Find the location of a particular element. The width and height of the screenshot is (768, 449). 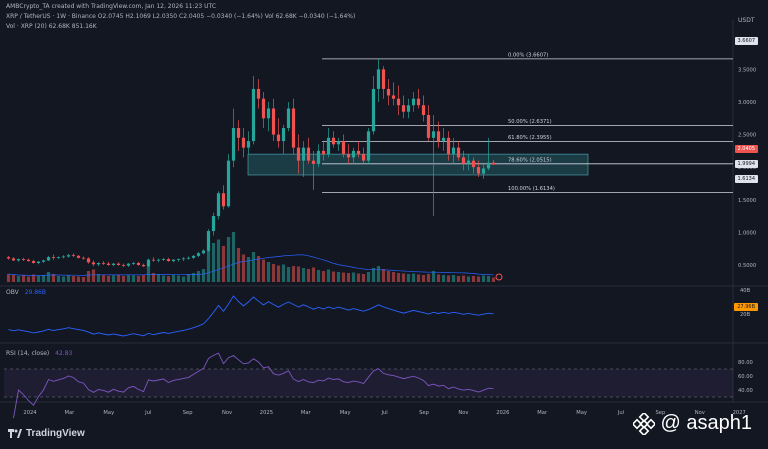

obv-legend: OBV 29.86B is located at coordinates (26, 292).